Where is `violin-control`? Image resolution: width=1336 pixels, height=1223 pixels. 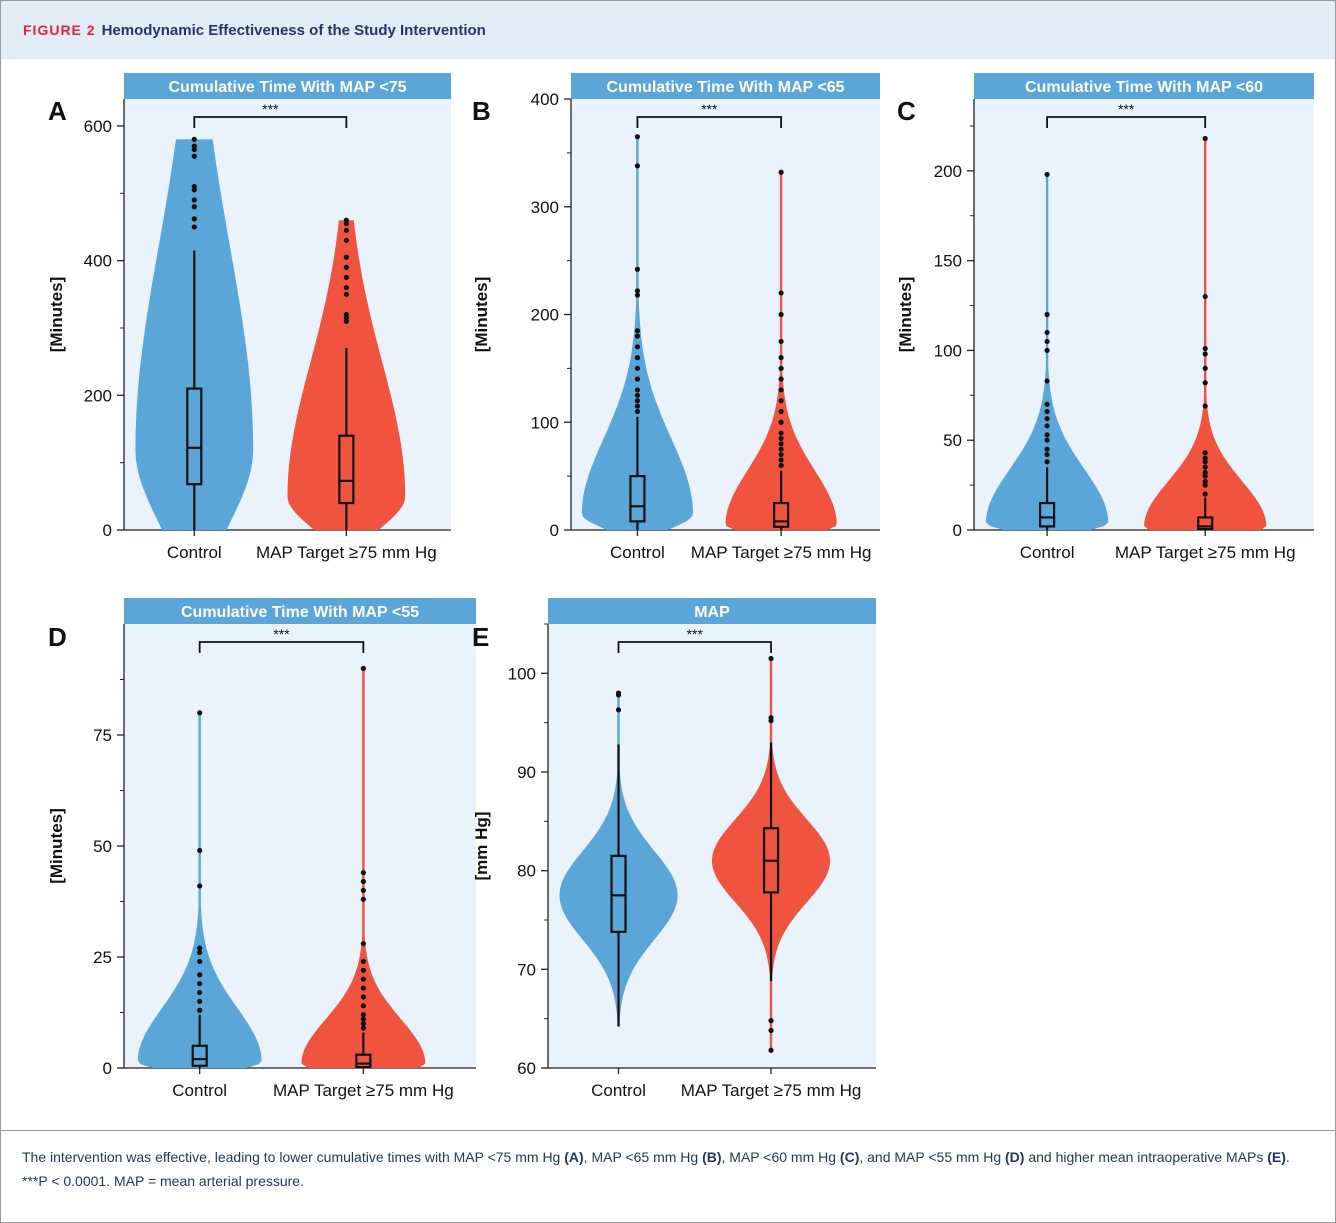
violin-control is located at coordinates (618, 860).